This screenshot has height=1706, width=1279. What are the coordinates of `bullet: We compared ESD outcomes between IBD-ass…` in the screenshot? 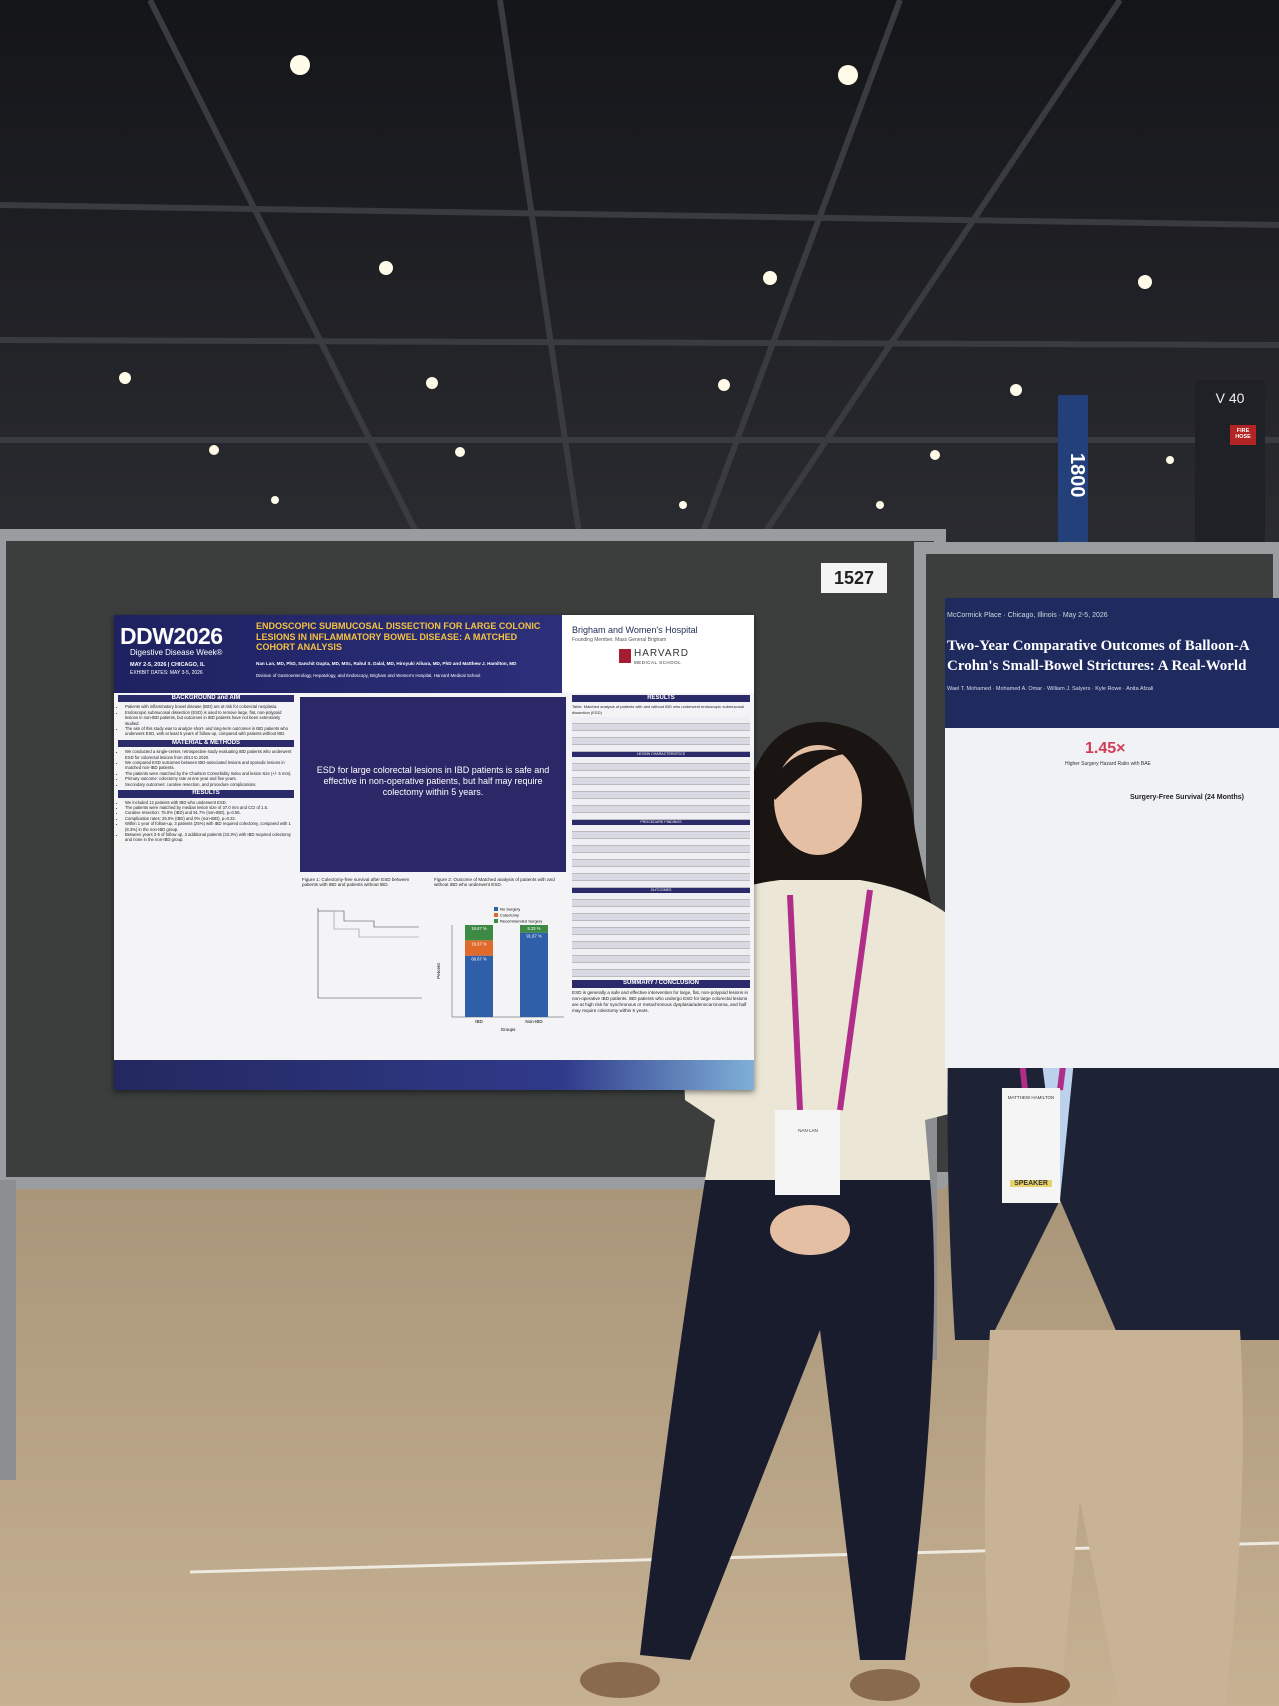 It's located at (209, 765).